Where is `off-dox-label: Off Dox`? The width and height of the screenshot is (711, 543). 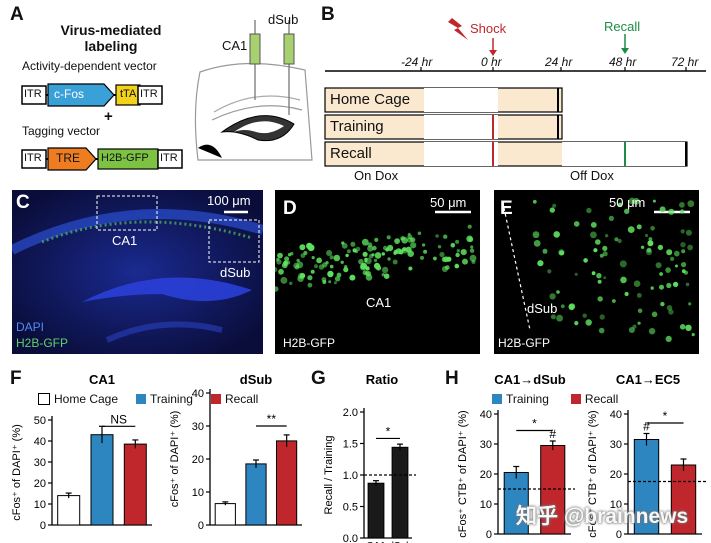 off-dox-label: Off Dox is located at coordinates (592, 175).